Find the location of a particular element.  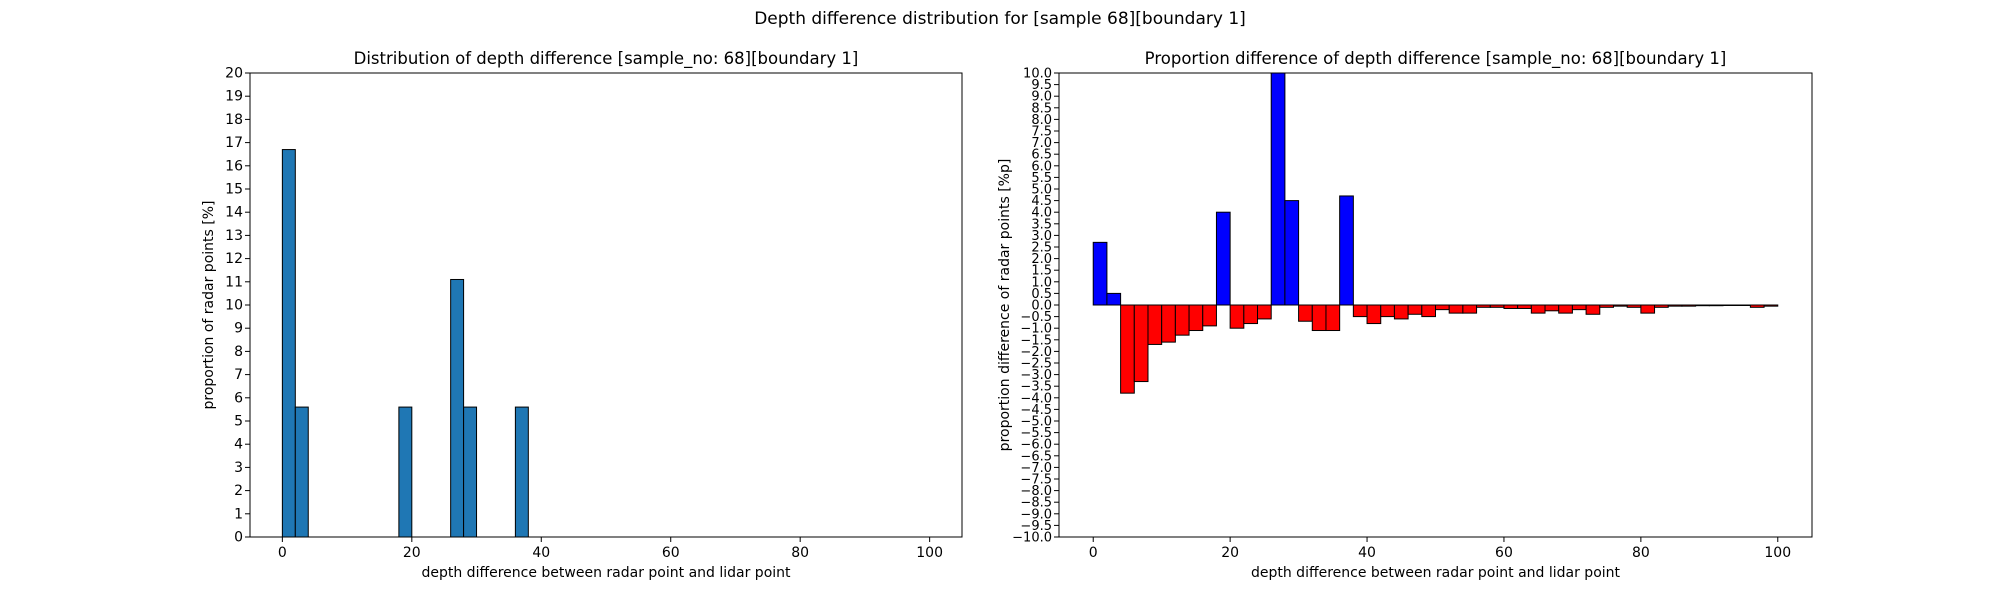

y-tick-label: 8.5 is located at coordinates (1041, 108).